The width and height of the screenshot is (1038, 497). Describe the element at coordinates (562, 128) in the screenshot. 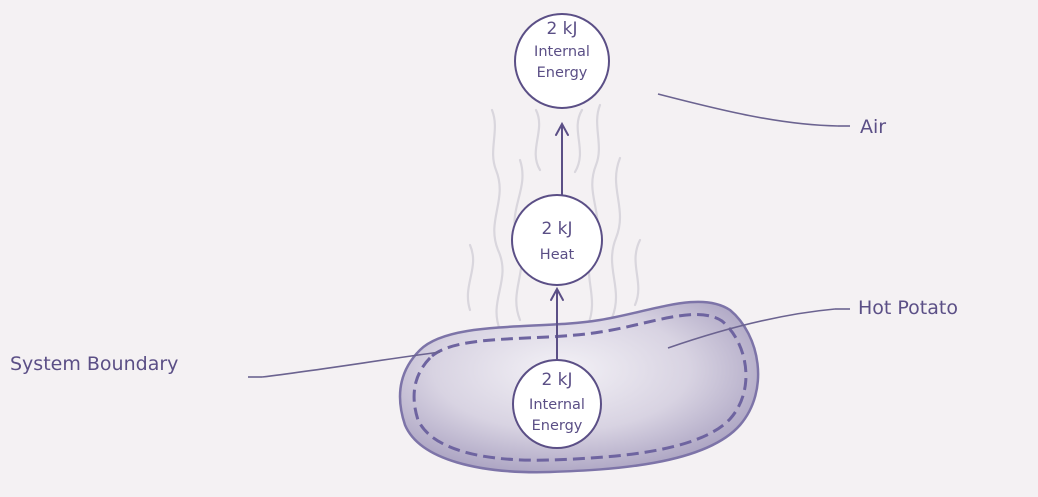

I see `arrowhead-heat-to-air` at that location.